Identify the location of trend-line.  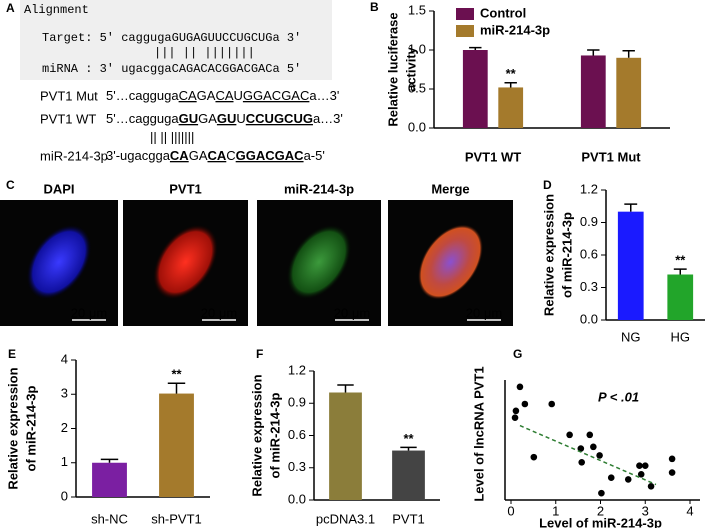
(588, 455).